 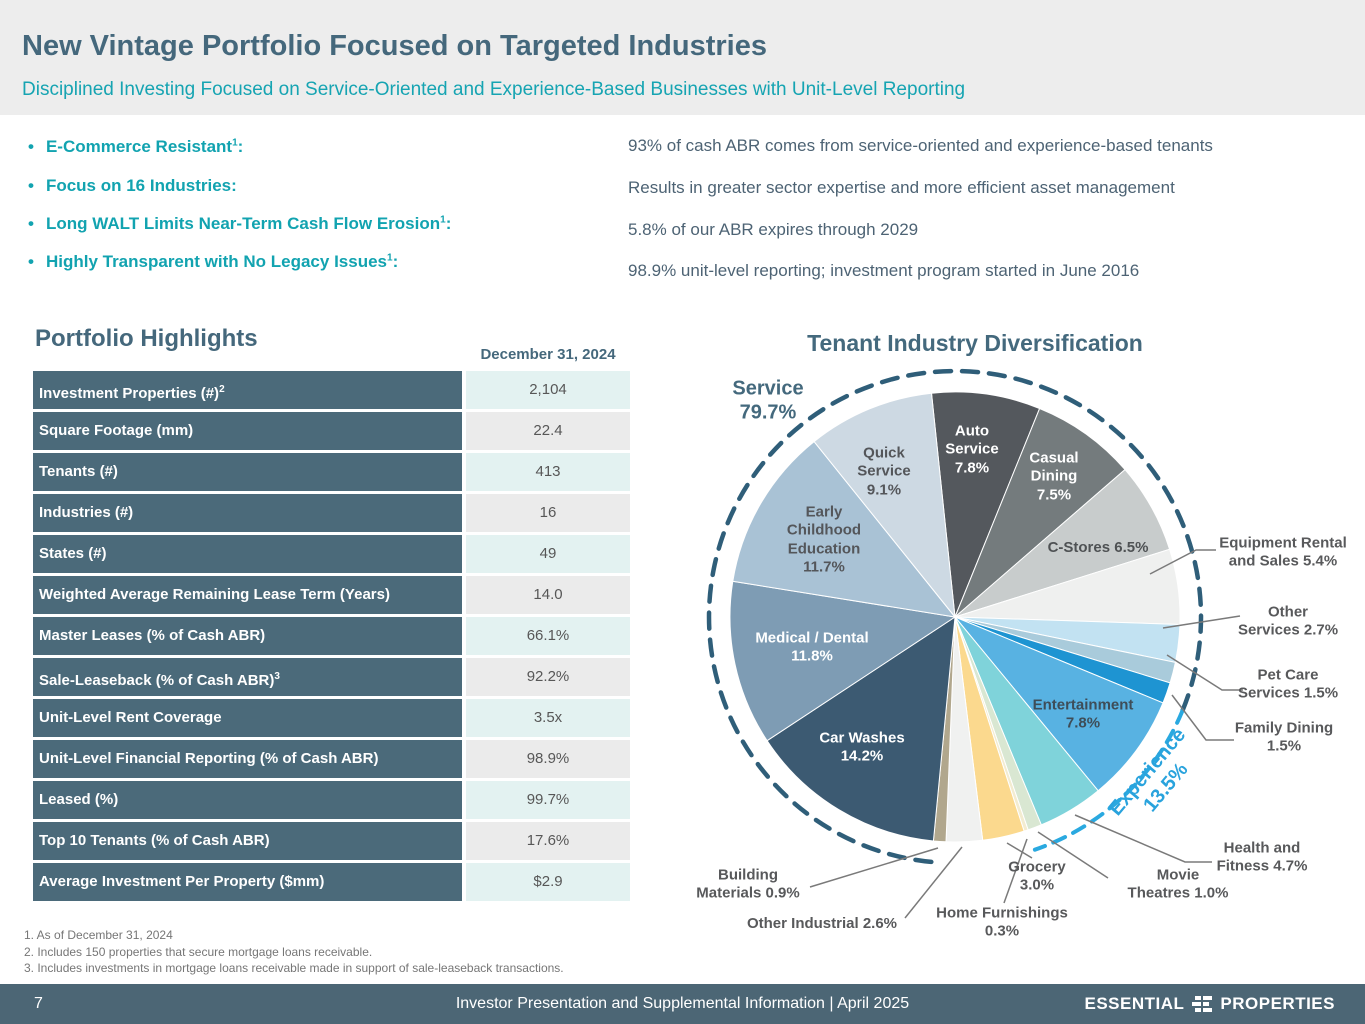 What do you see at coordinates (1143, 838) in the screenshot?
I see `health-fitness-leader` at bounding box center [1143, 838].